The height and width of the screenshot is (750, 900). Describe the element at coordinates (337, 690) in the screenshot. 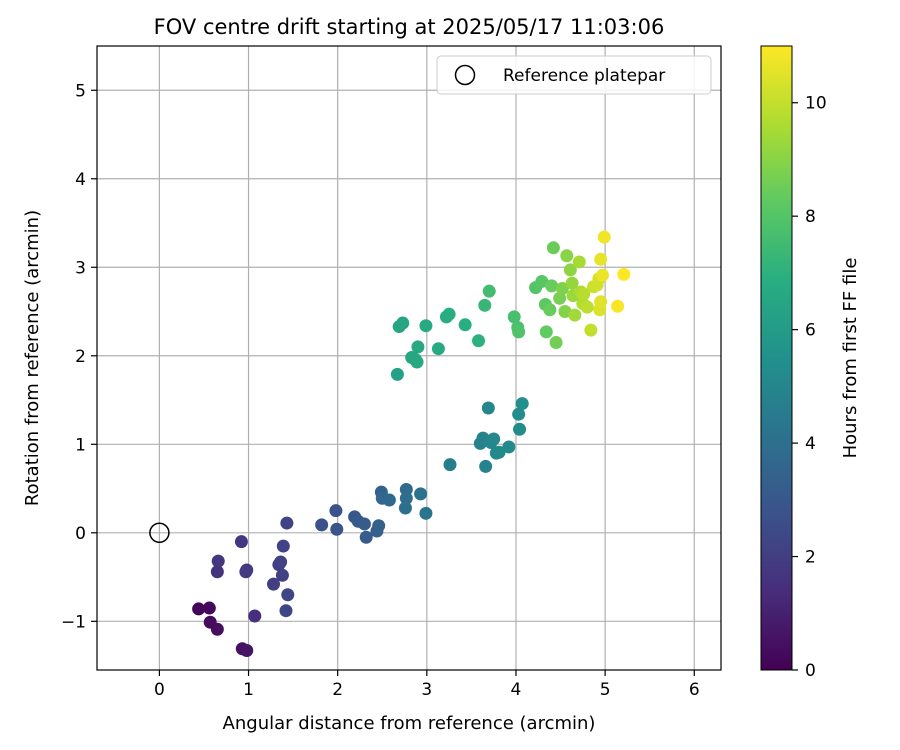

I see `x-tick-label: 2` at that location.